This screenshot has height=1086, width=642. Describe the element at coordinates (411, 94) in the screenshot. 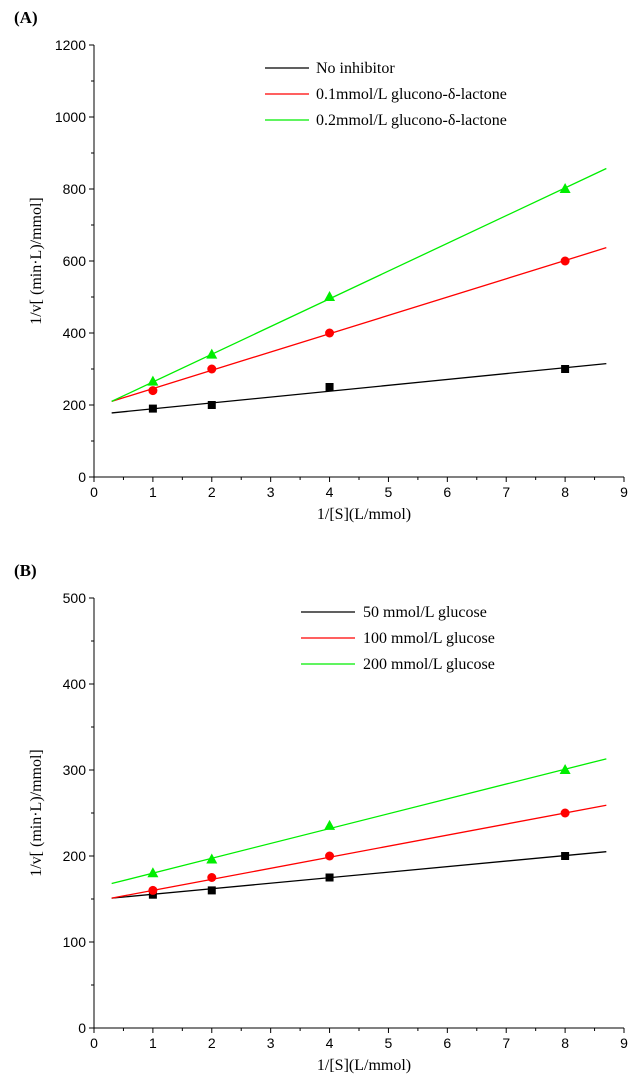

I see `legend-label: 0.1mmol/L glucono-δ-lactone` at that location.